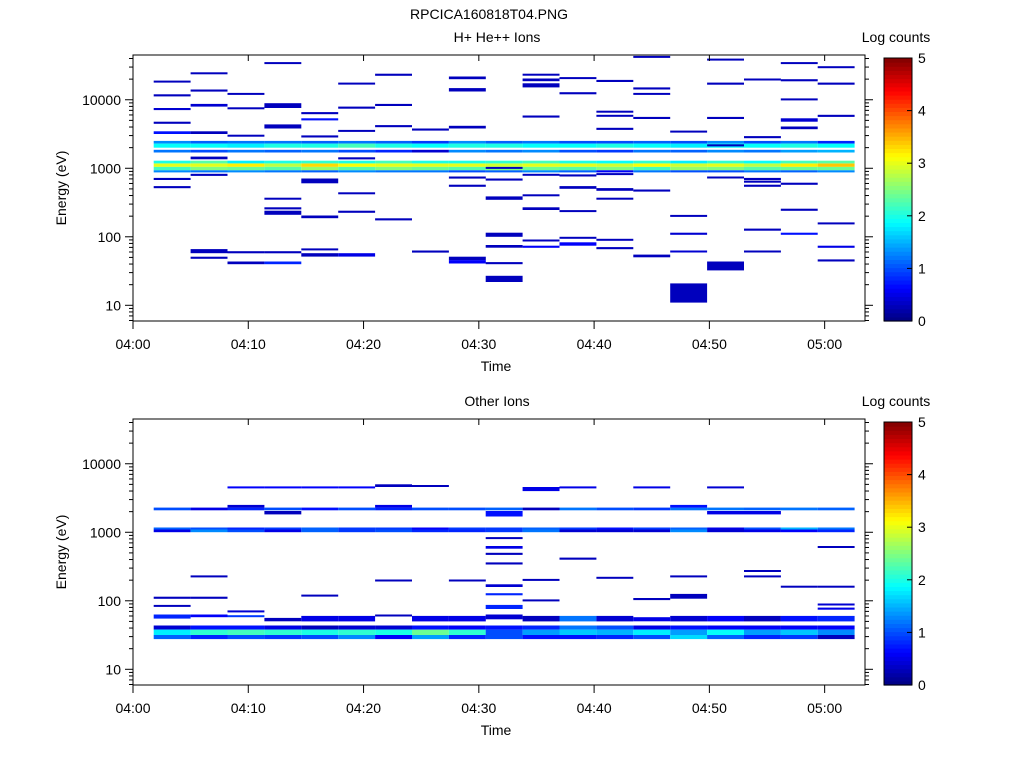 The height and width of the screenshot is (768, 1024). Describe the element at coordinates (898, 553) in the screenshot. I see `colorbar-frame` at that location.